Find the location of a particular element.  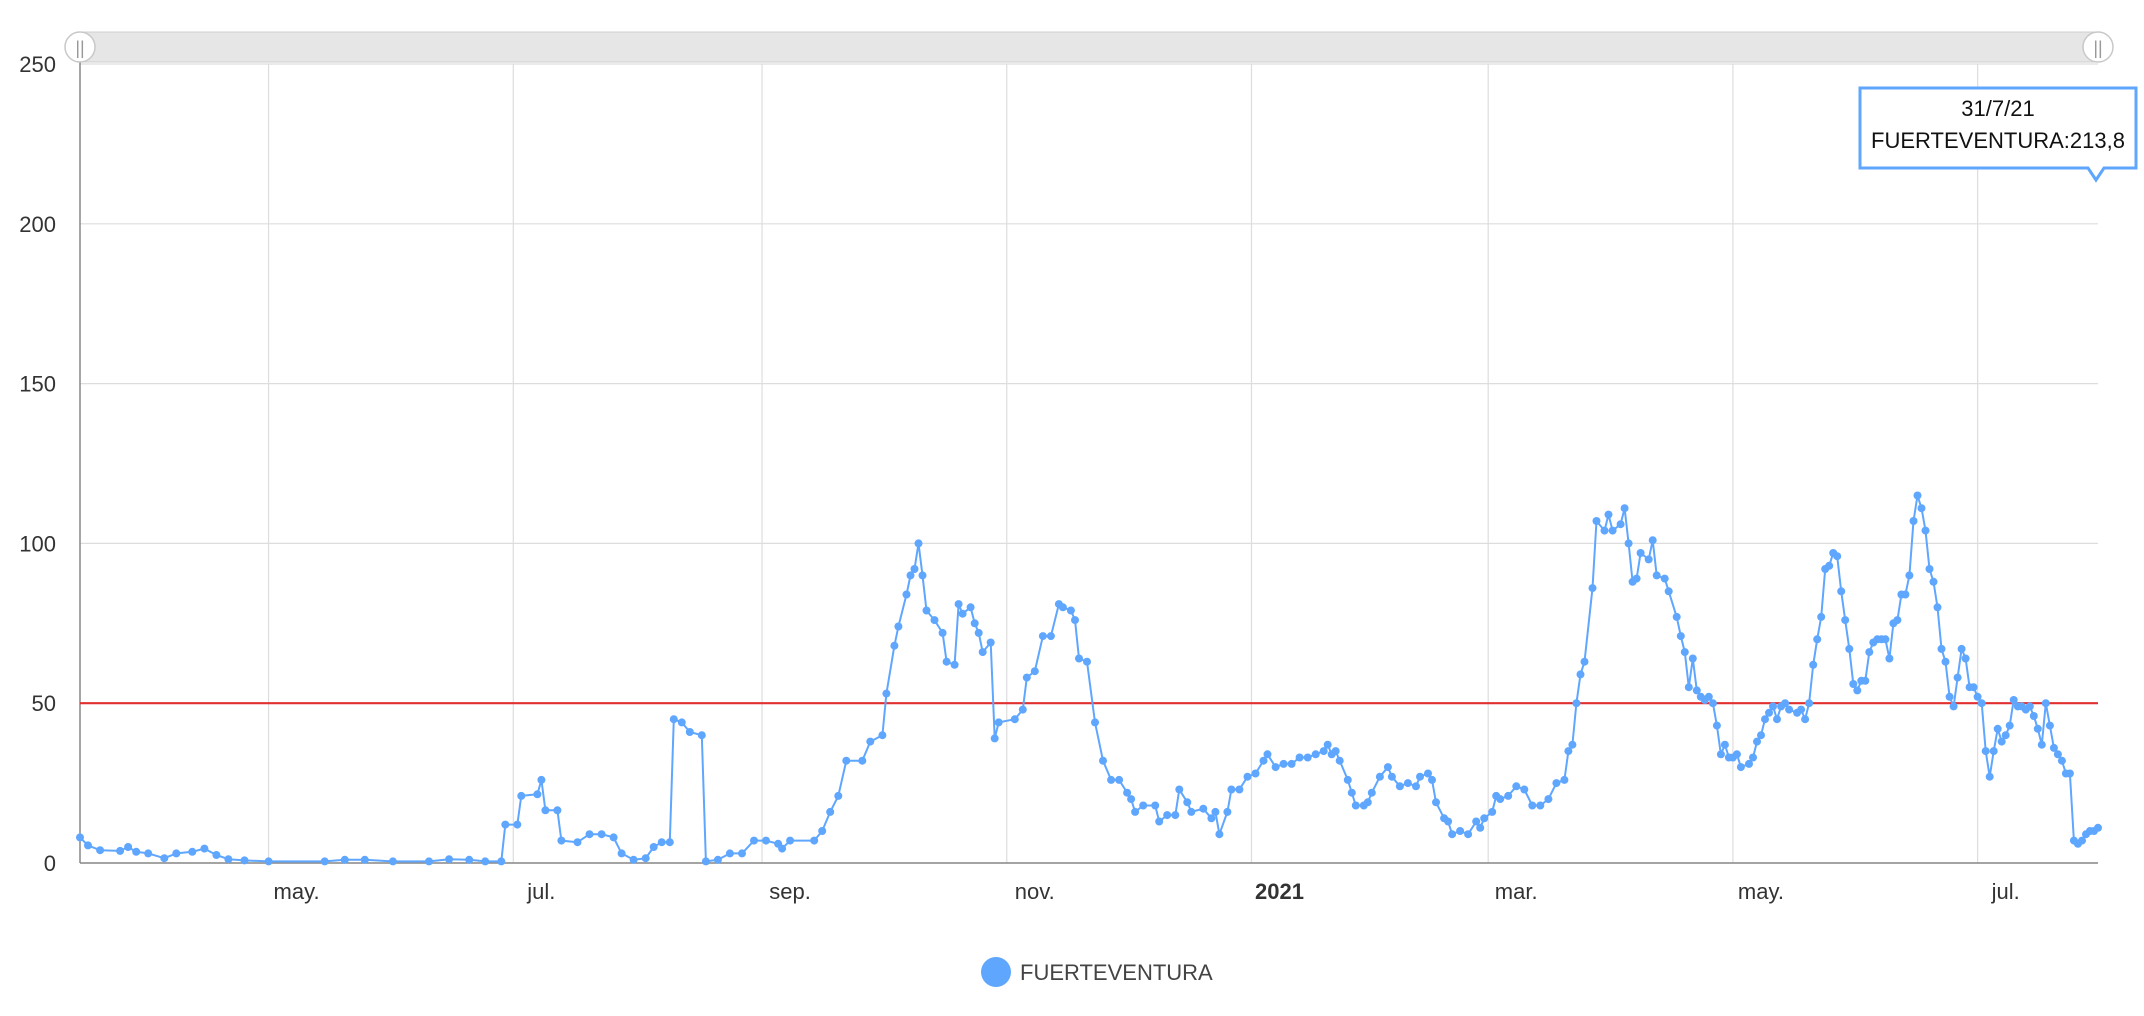

range-slider-right-handle is located at coordinates (2098, 47).